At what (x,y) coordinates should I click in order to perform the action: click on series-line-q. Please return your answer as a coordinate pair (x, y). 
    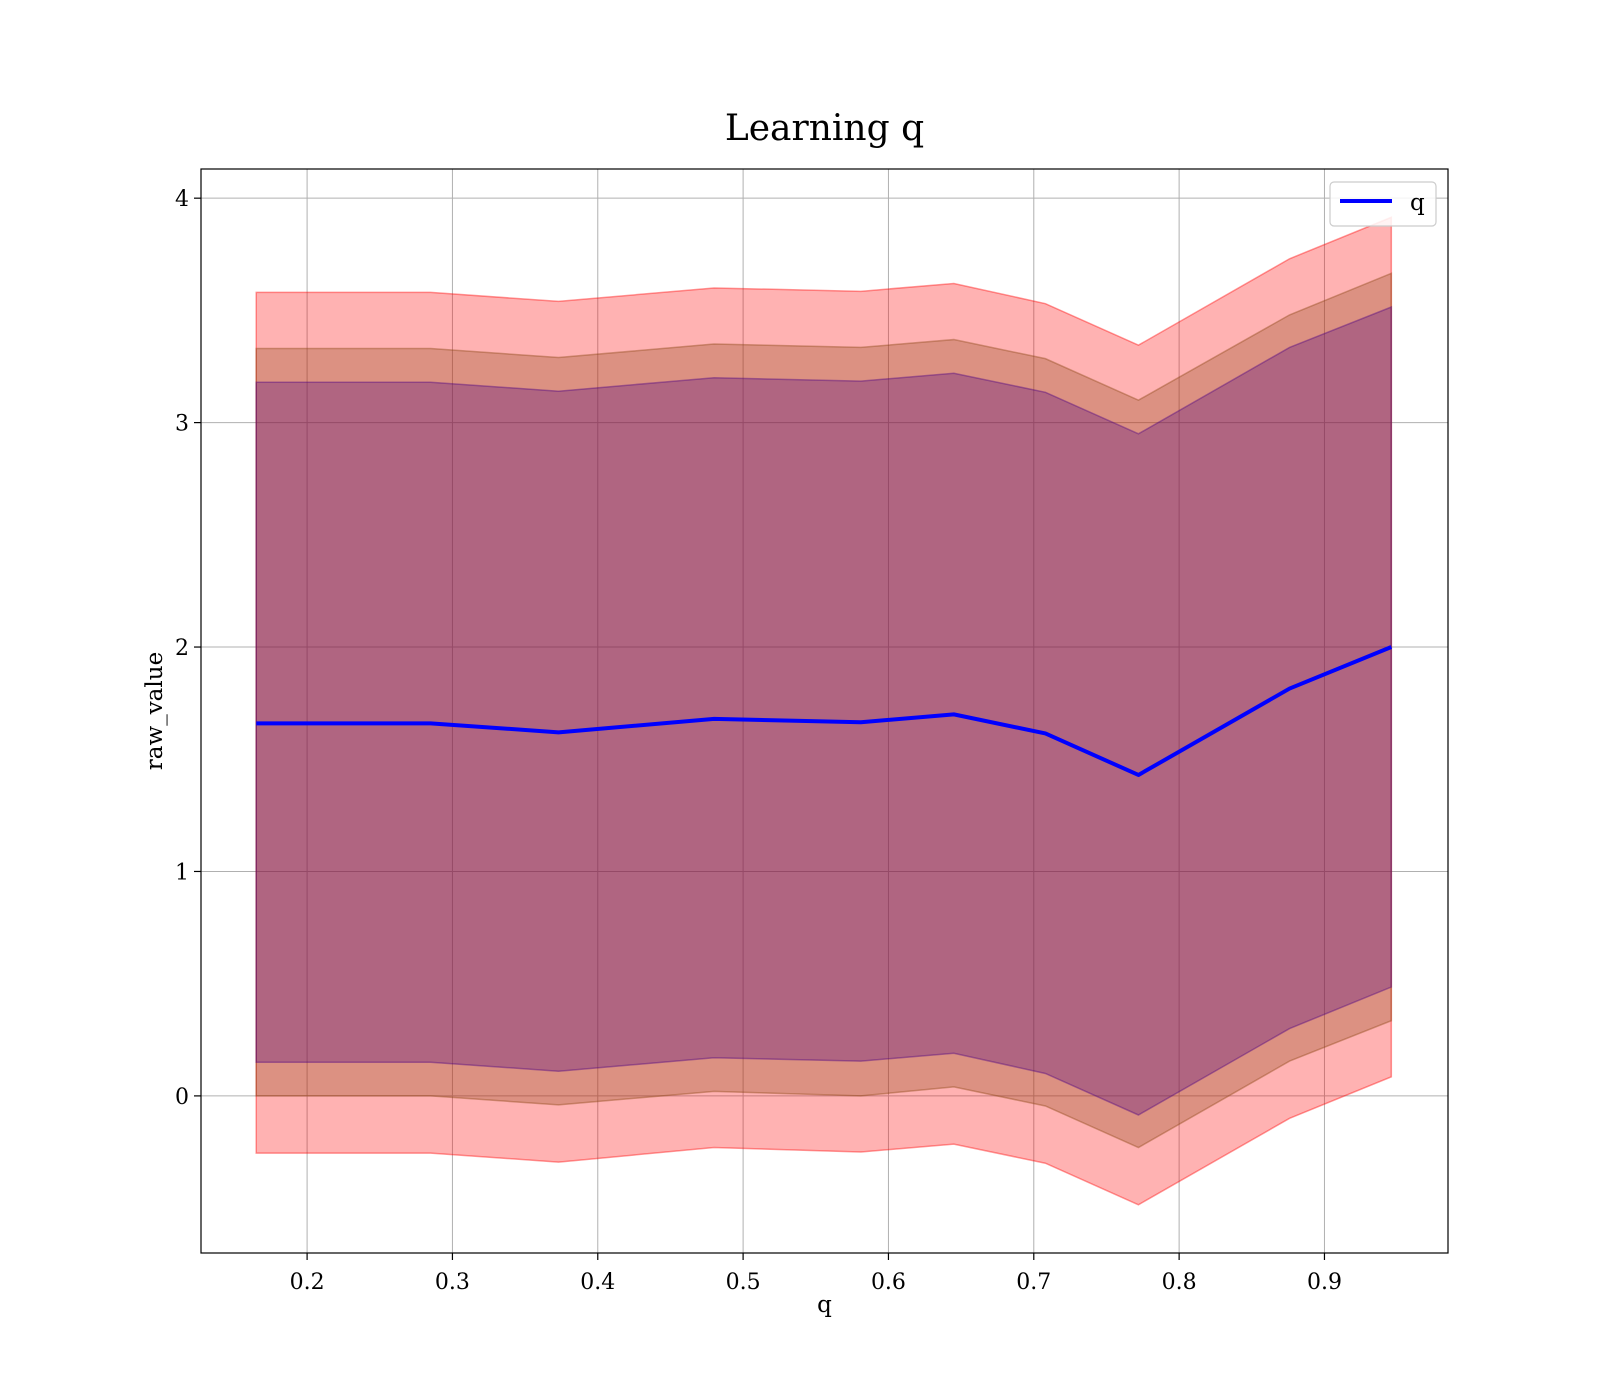
    Looking at the image, I should click on (824, 711).